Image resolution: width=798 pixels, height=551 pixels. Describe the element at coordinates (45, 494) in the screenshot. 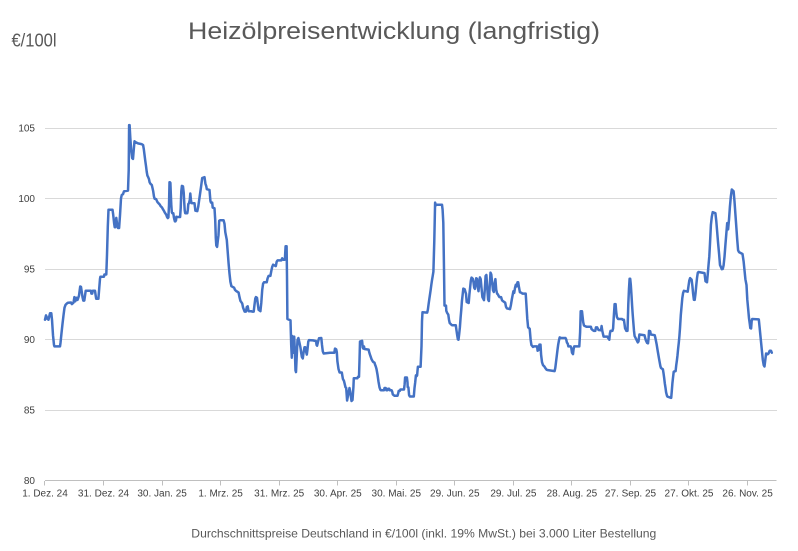

I see `svg-text: 1. Dez. 24` at that location.